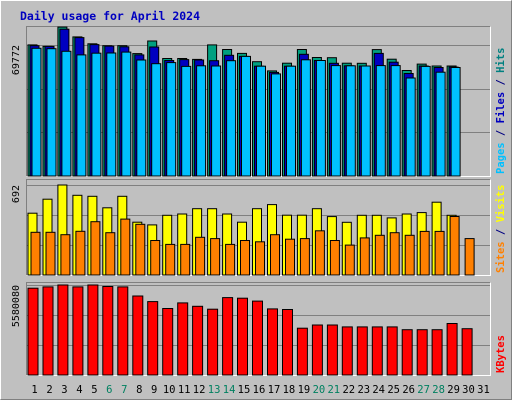 The image size is (512, 400). What do you see at coordinates (393, 390) in the screenshot?
I see `x-tick-label-25: 25` at bounding box center [393, 390].